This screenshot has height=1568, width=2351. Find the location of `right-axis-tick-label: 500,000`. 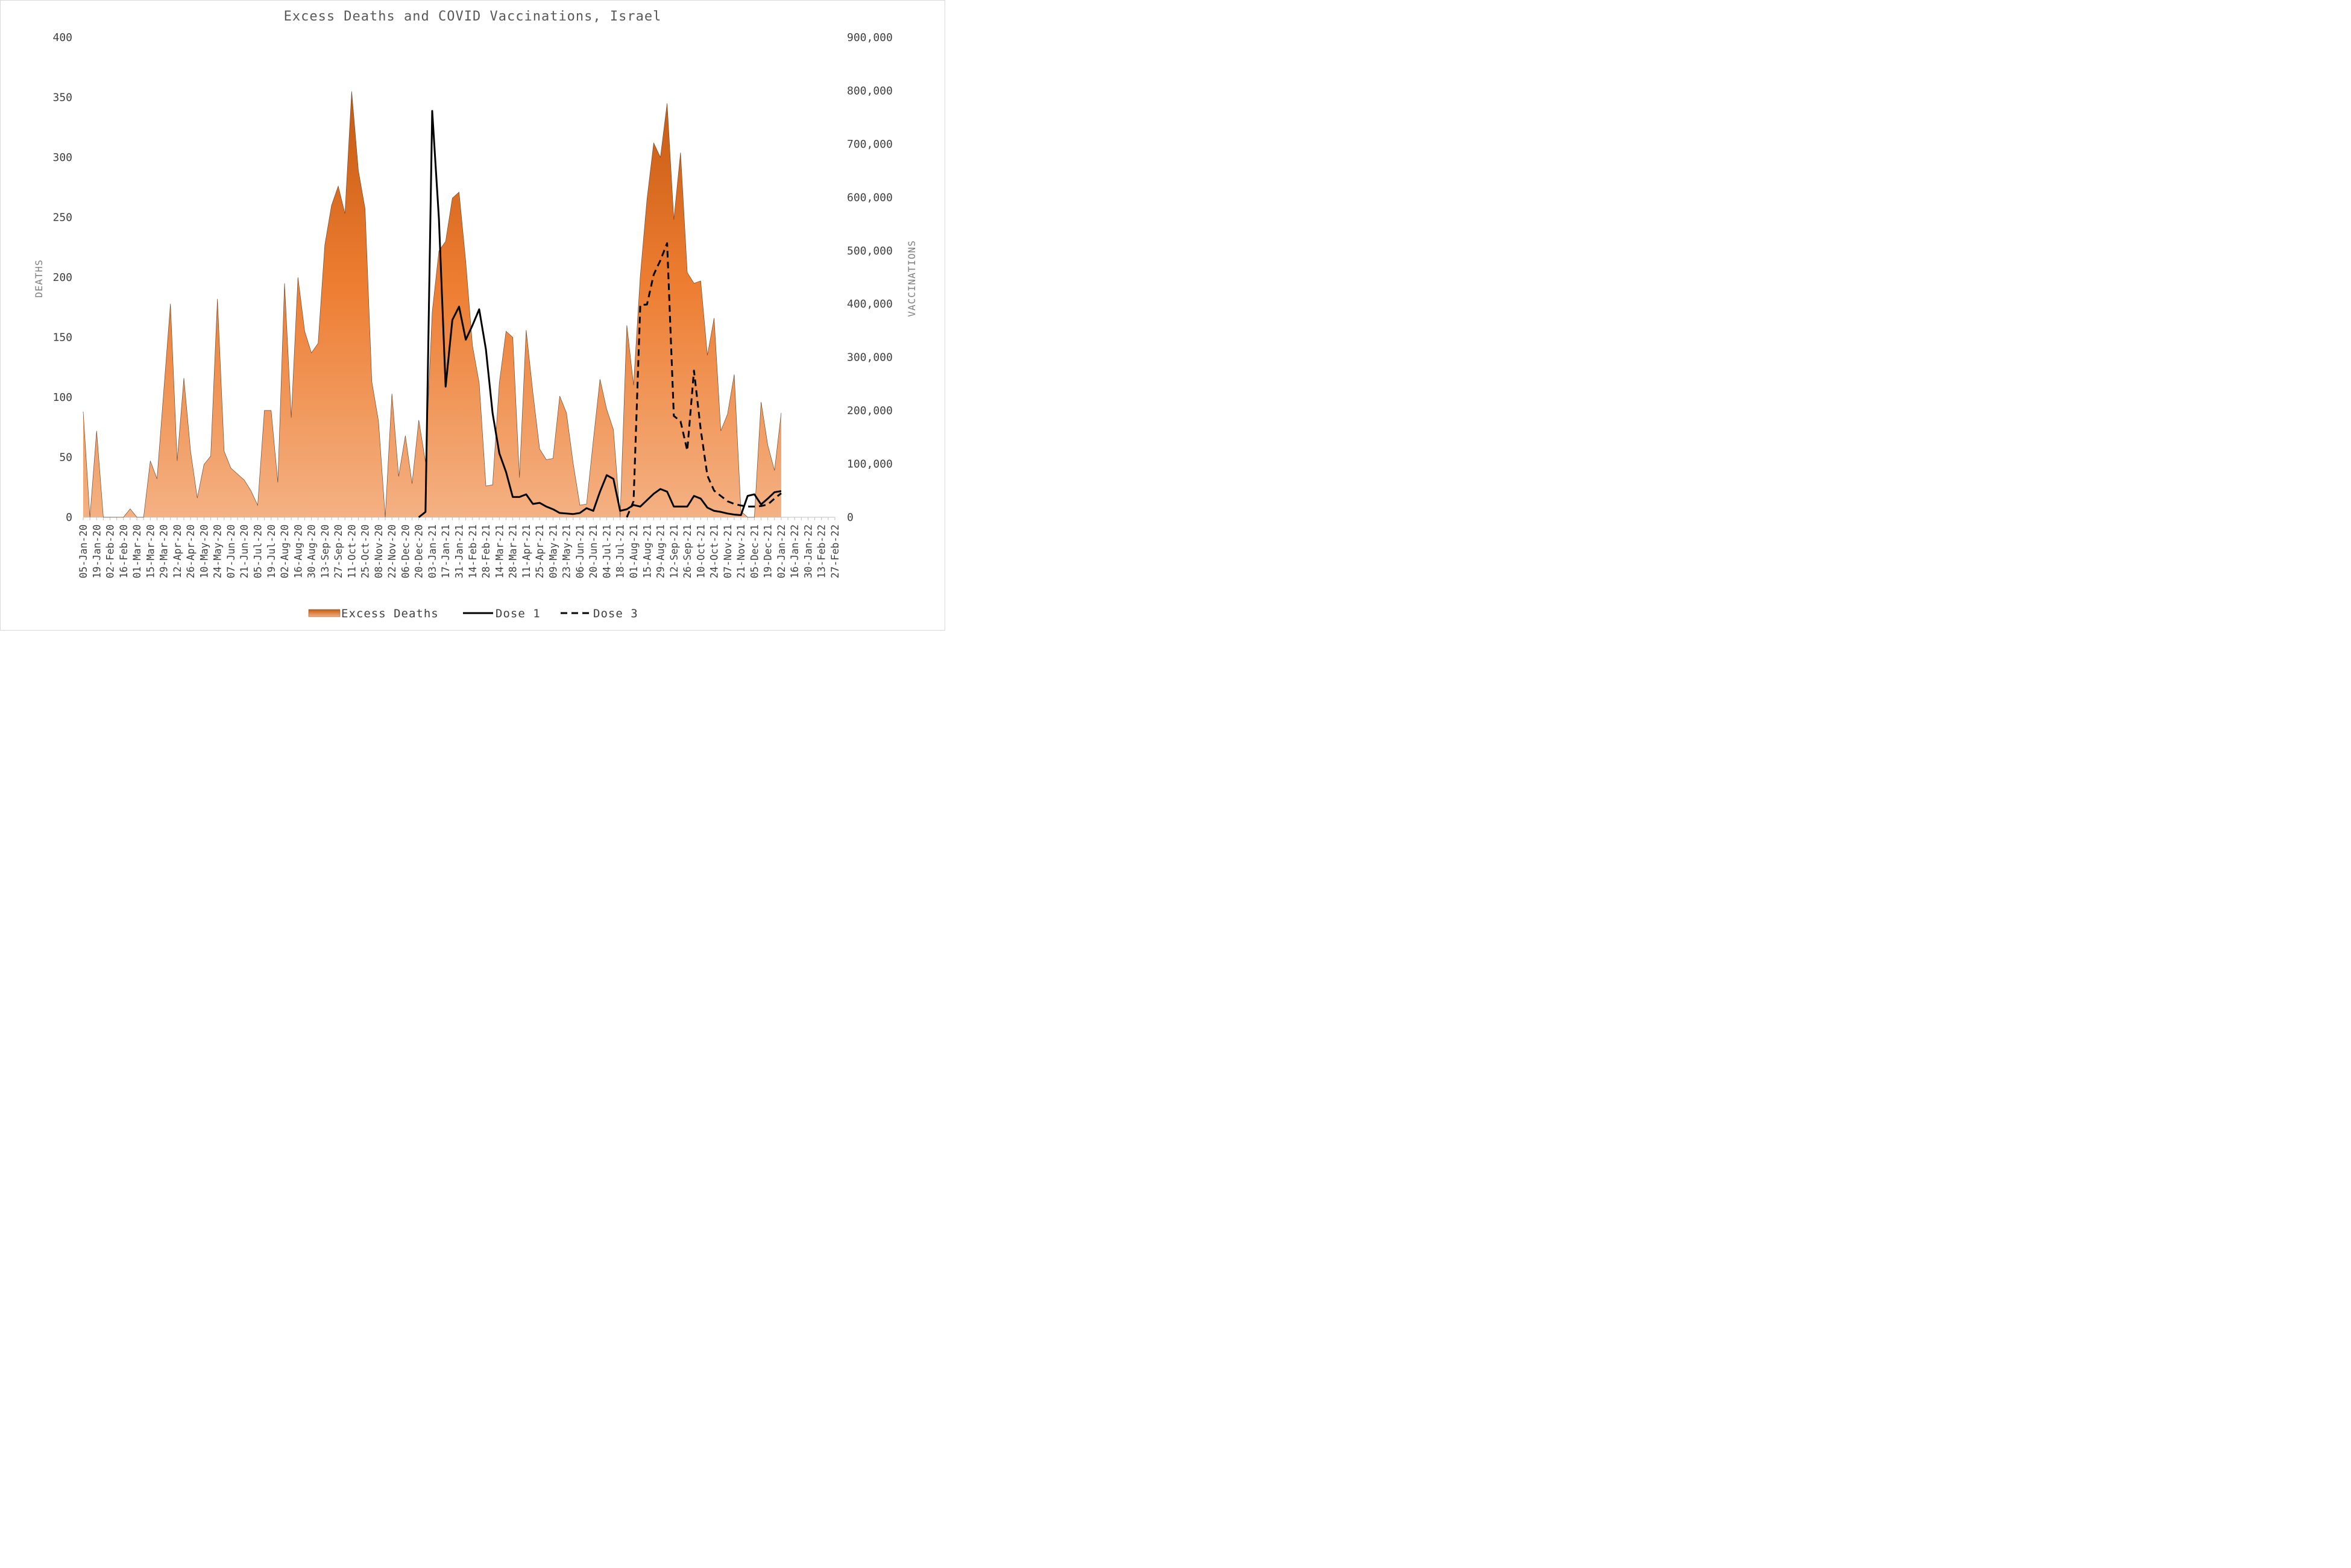

right-axis-tick-label: 500,000 is located at coordinates (870, 251).